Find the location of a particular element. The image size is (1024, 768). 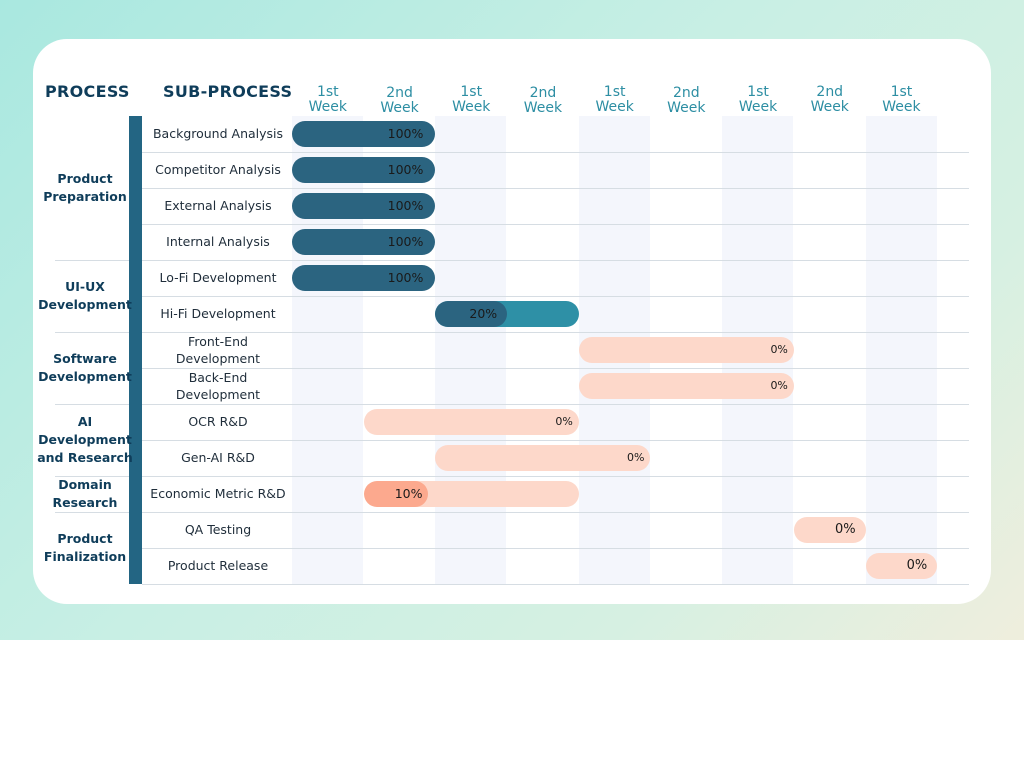

process-label: UI-UX Development is located at coordinates (85, 295).